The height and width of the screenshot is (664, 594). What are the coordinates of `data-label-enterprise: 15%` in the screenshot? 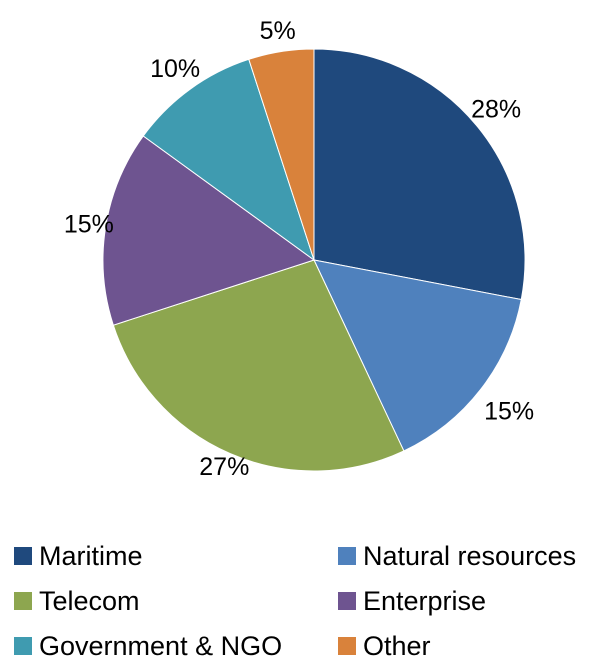 It's located at (89, 224).